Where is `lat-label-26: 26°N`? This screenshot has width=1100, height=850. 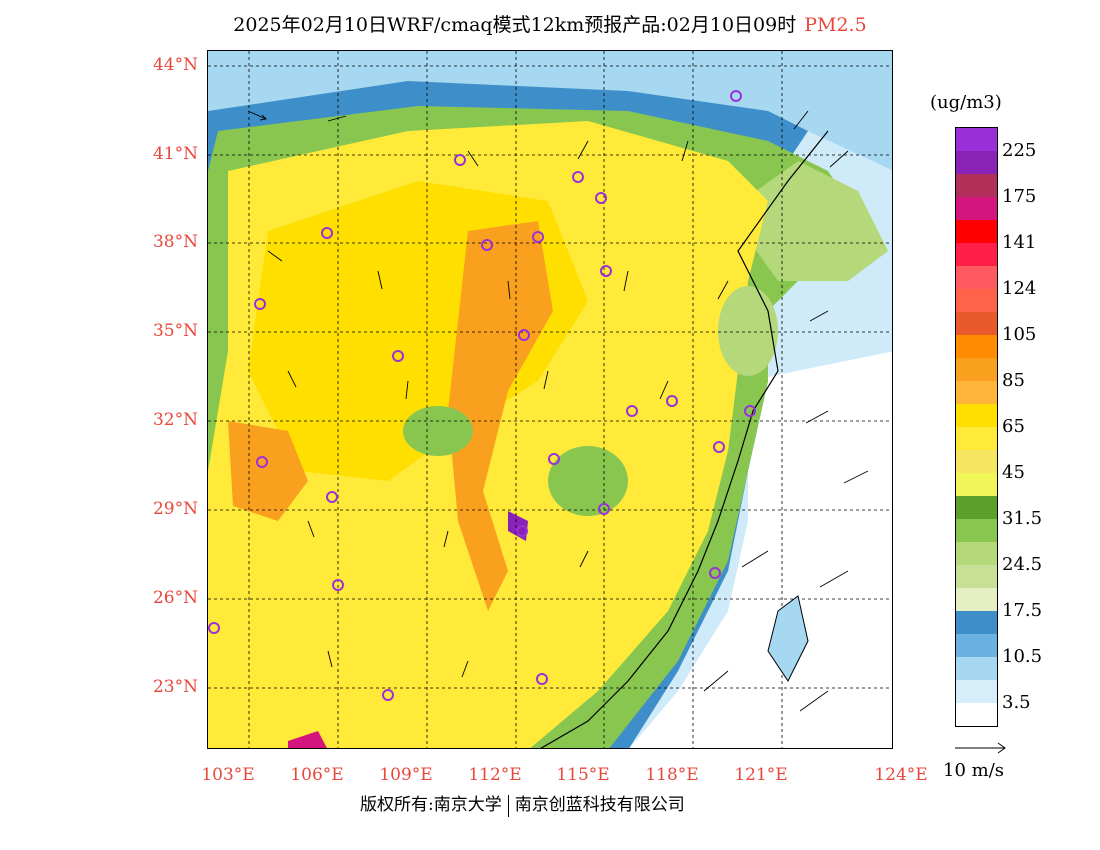 lat-label-26: 26°N is located at coordinates (175, 598).